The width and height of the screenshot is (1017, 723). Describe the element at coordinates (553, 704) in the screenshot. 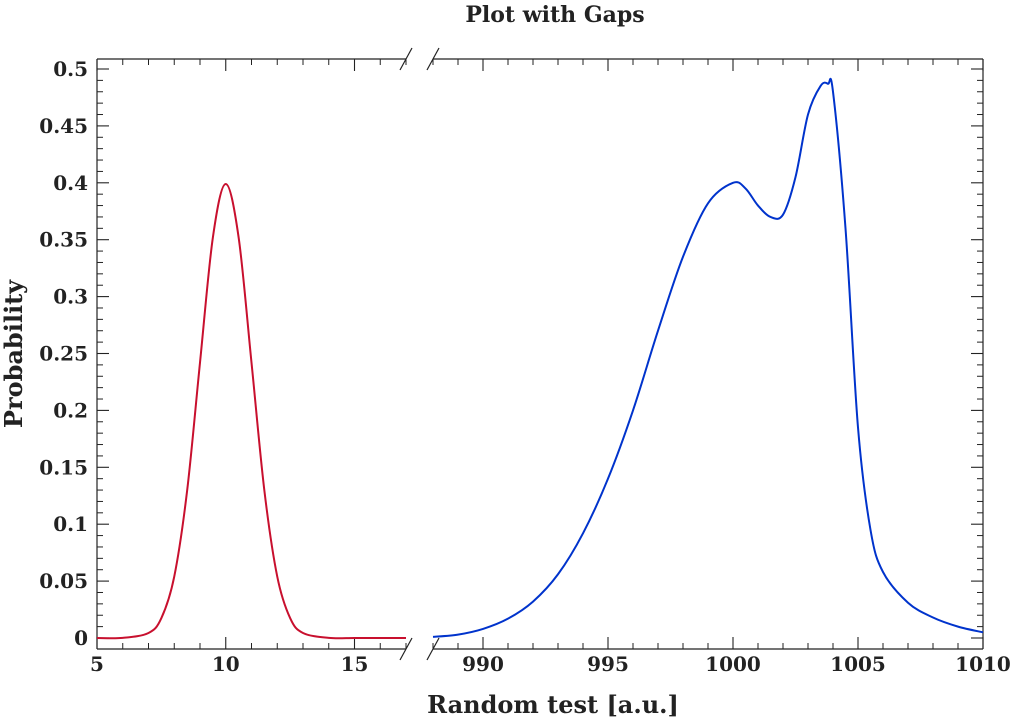

I see `x-axis-label: Random test [a.u.]` at that location.